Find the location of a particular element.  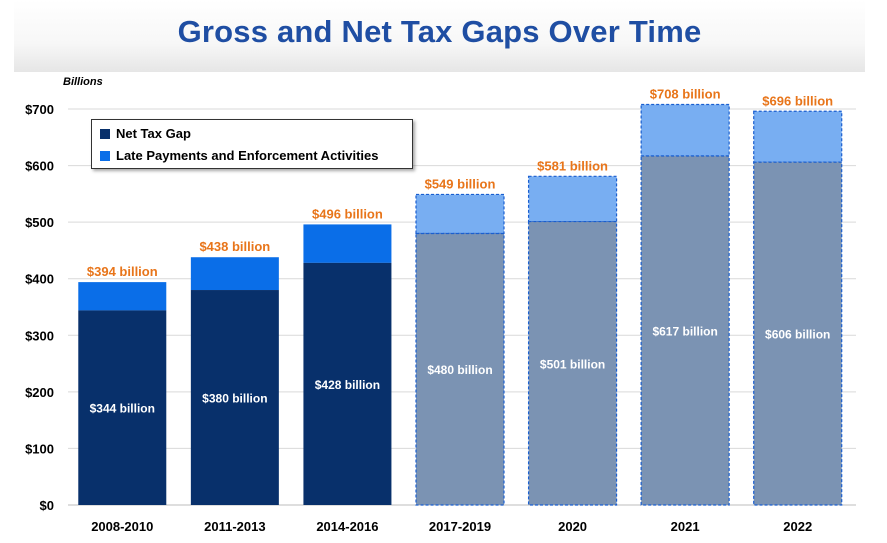

bar-value-label: $480 billion is located at coordinates (459, 370).